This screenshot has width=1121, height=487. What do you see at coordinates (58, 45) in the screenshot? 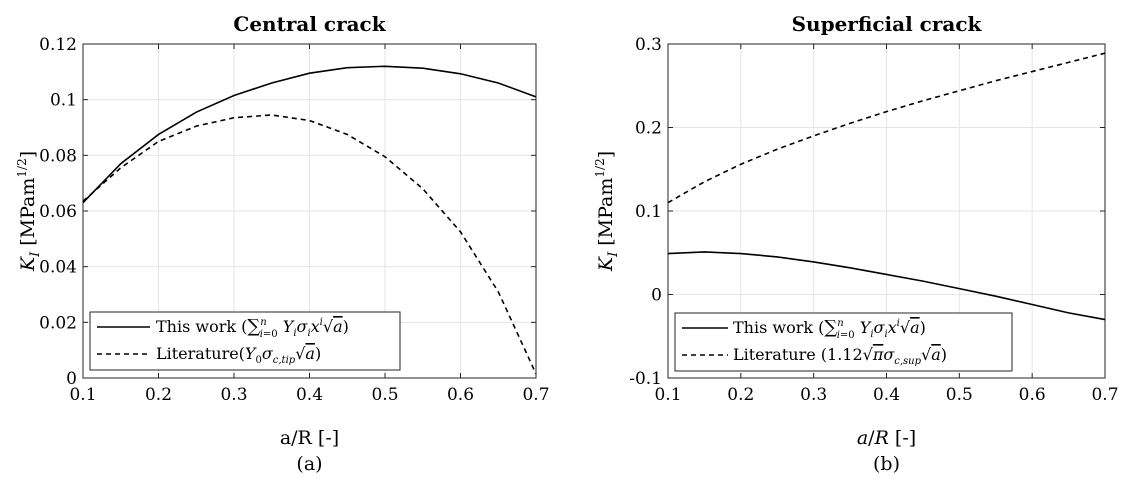
I see `y-tick-label: 0.12` at bounding box center [58, 45].